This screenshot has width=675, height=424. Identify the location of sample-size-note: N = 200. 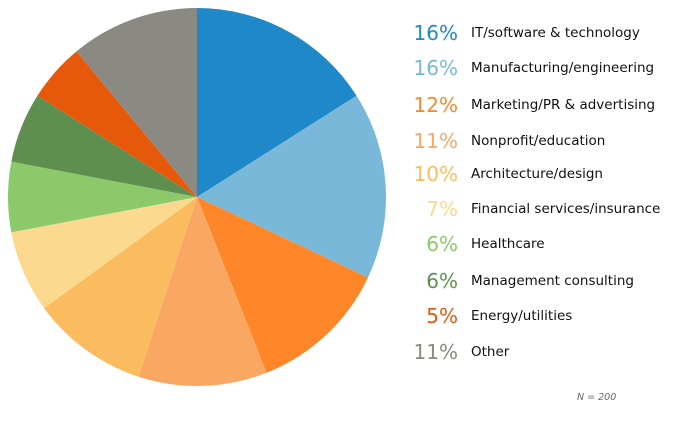
(597, 397).